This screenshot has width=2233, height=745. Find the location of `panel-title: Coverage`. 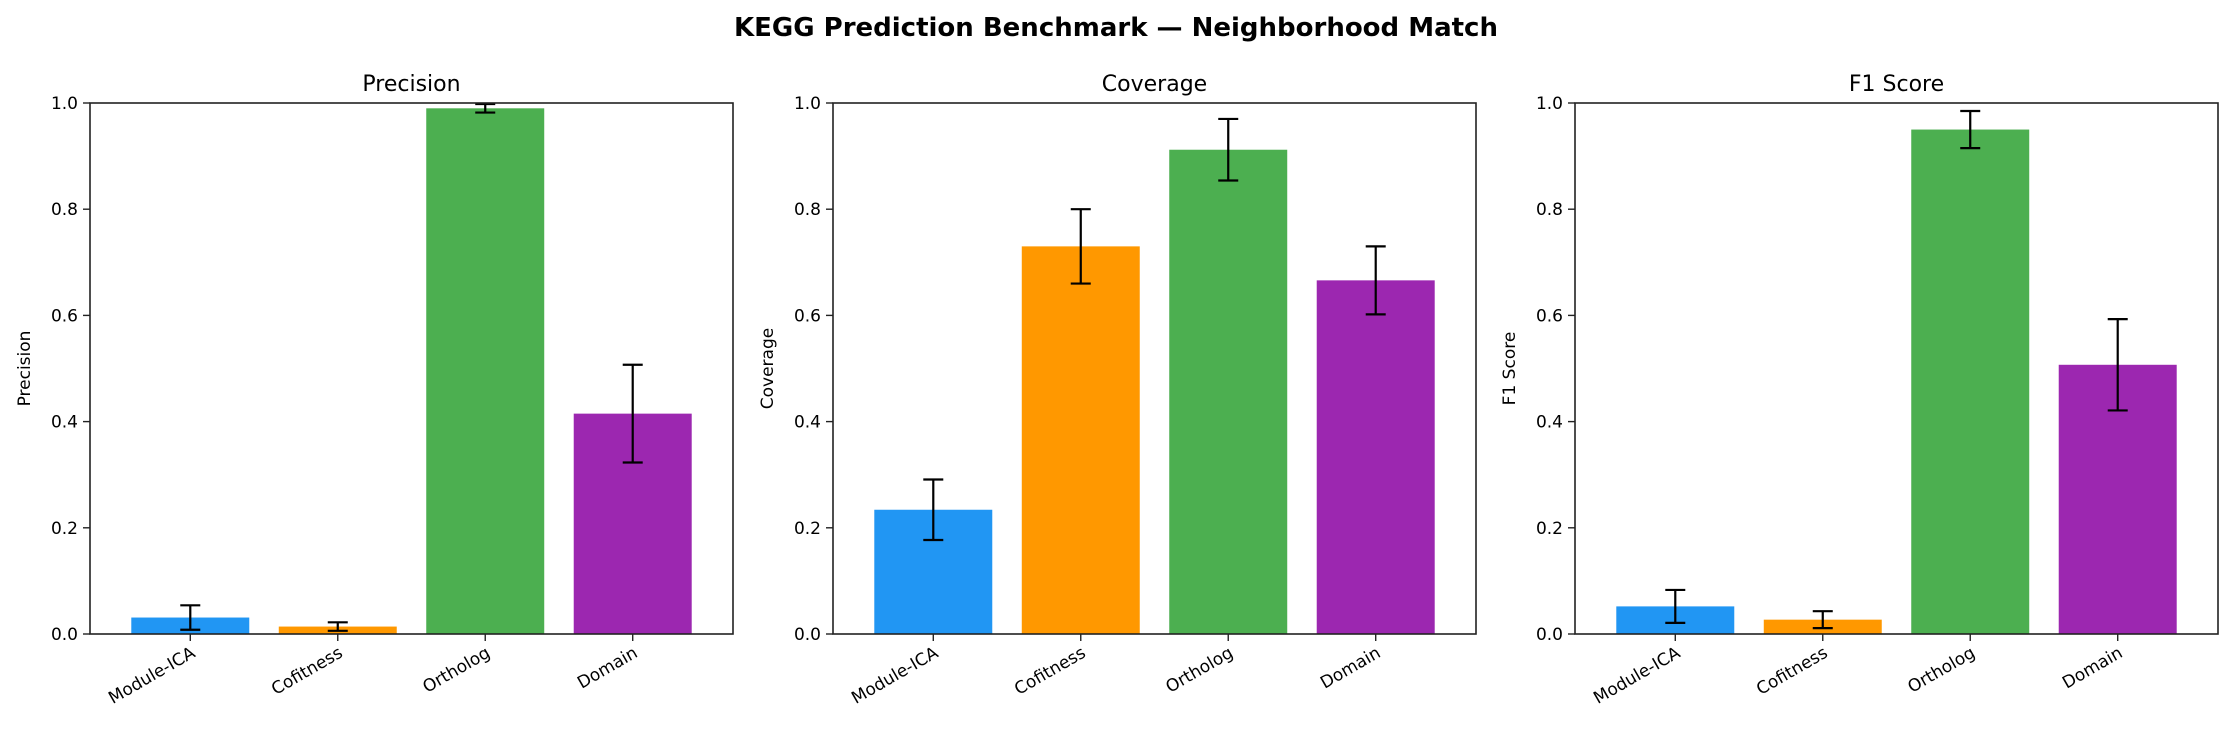

panel-title: Coverage is located at coordinates (1154, 84).